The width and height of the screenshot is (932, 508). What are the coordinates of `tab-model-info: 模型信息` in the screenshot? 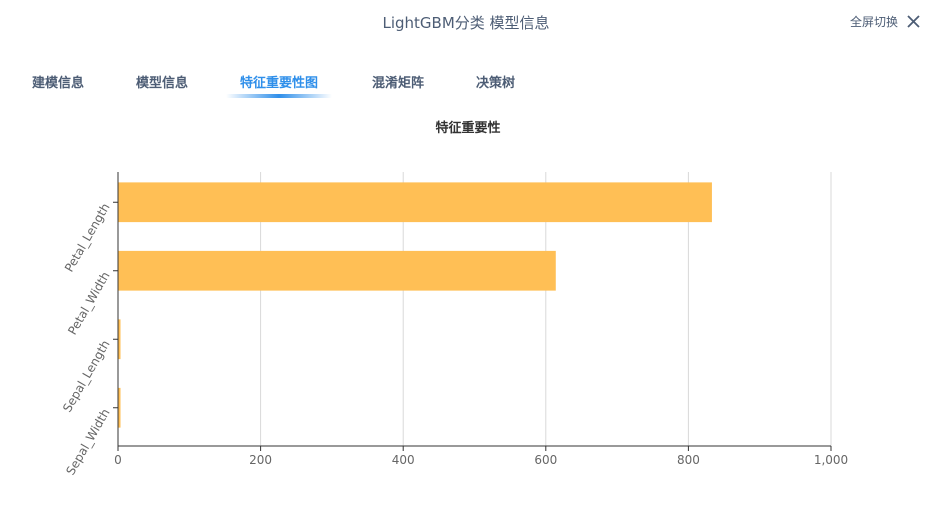 It's located at (162, 83).